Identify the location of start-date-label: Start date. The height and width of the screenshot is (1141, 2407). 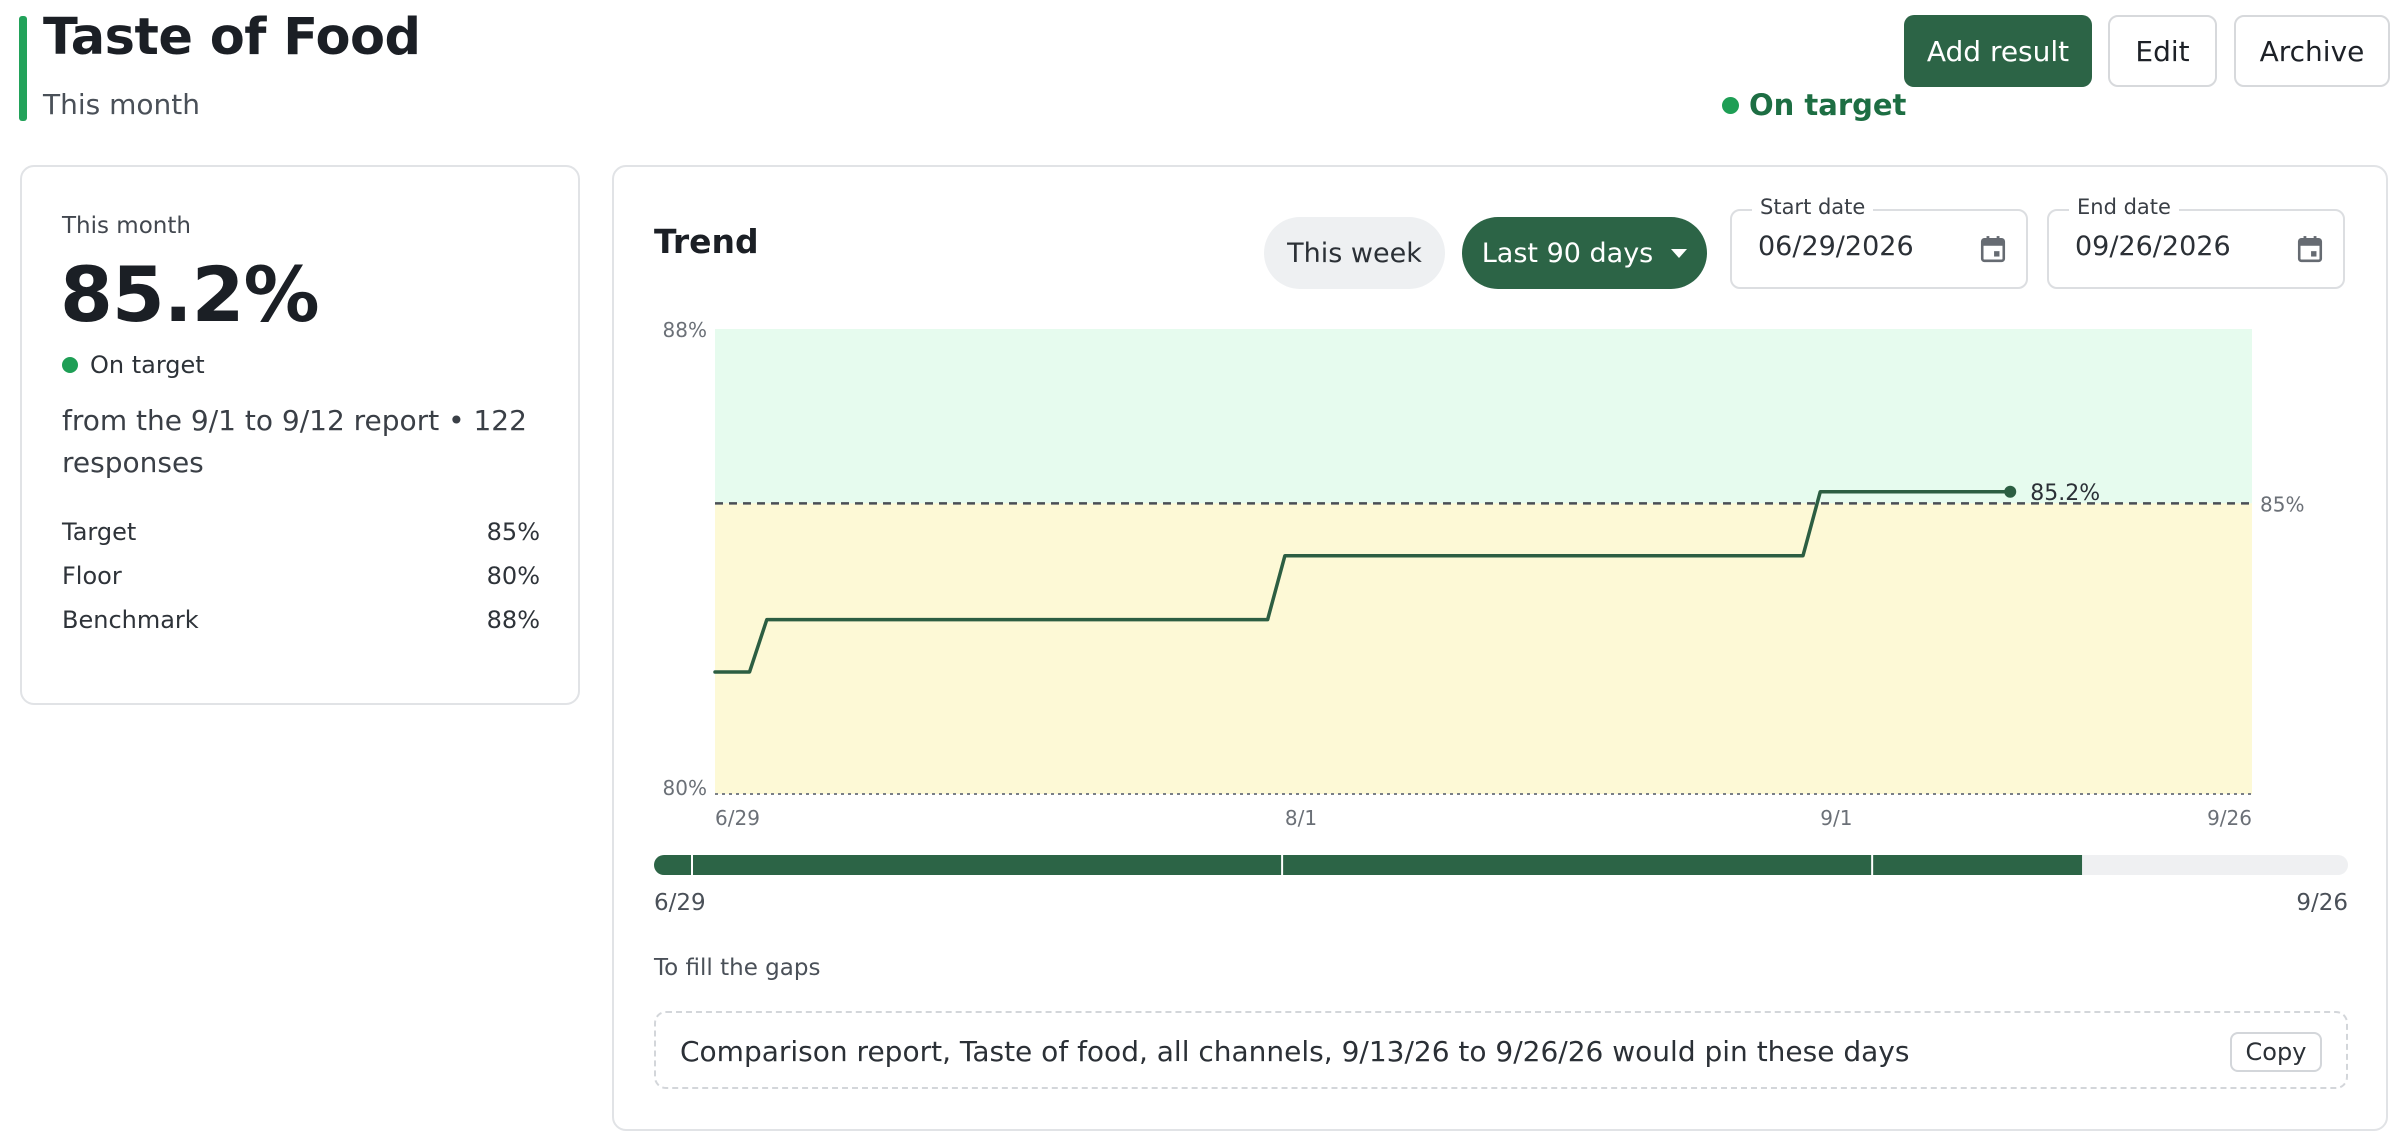
(1813, 207).